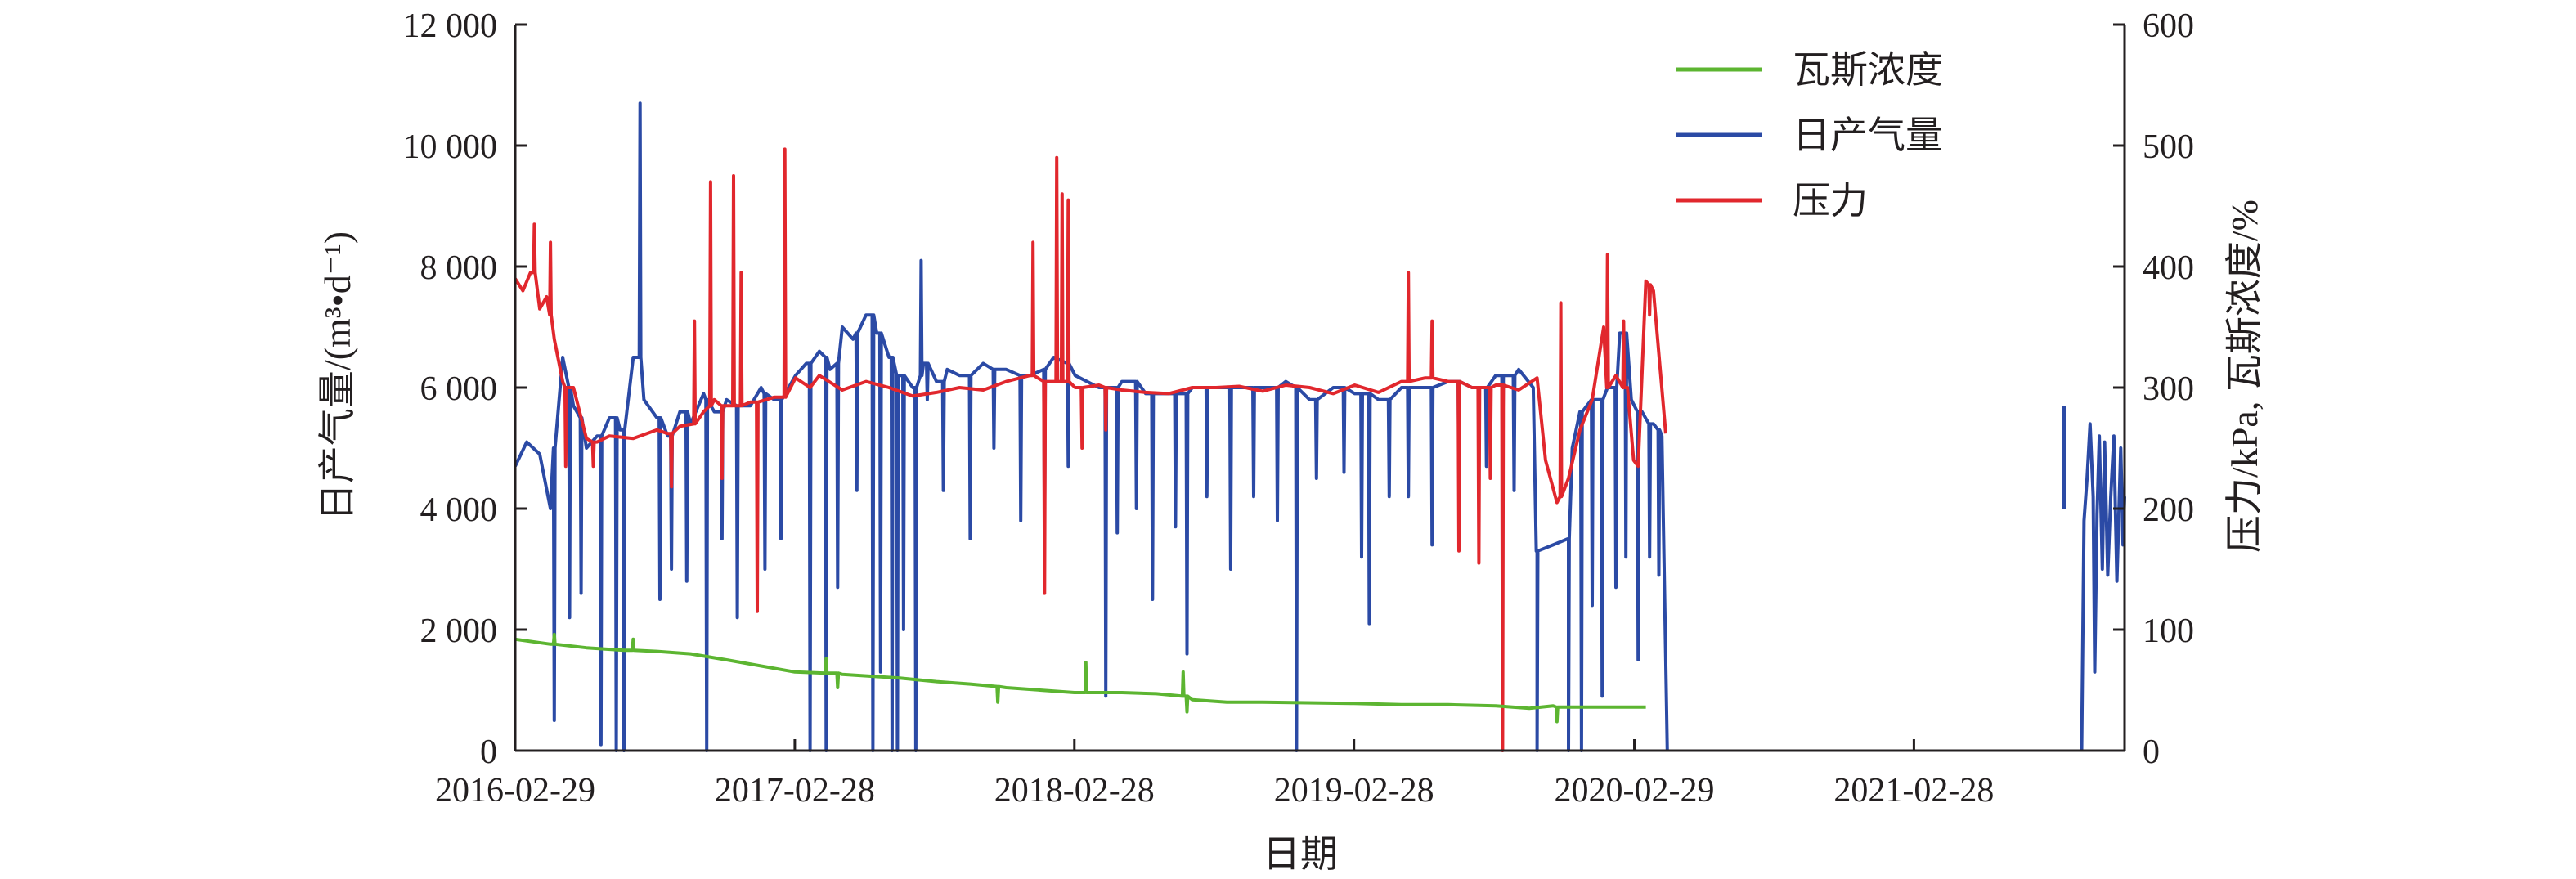  I want to click on legend-item-pressure: 压力, so click(1772, 201).